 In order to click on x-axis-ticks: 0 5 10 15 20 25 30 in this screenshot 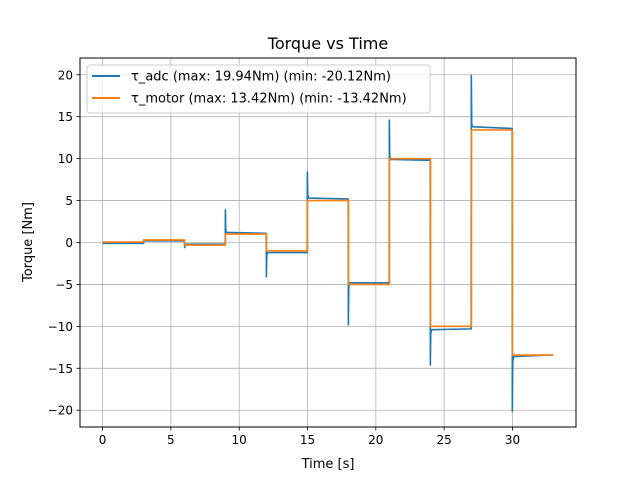, I will do `click(309, 437)`.